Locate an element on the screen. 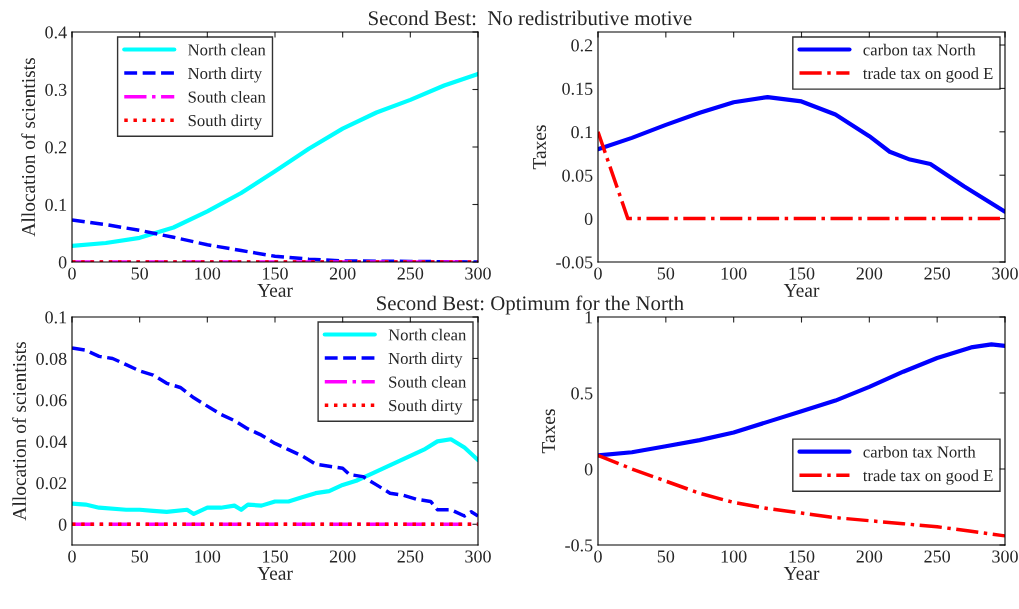  y-tick-label: 0.06 is located at coordinates (51, 400).